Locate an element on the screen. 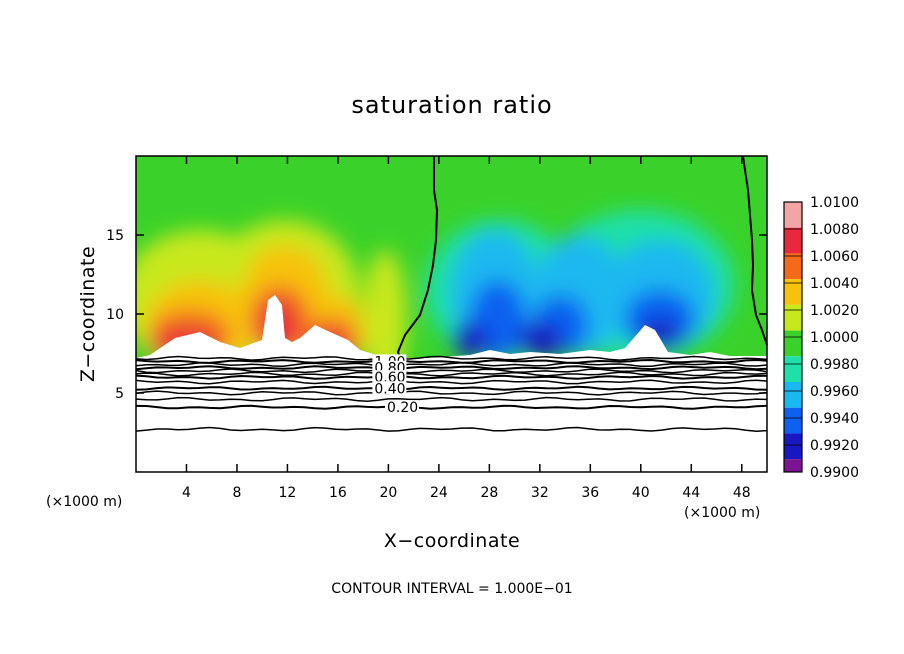 This screenshot has width=904, height=654. contour-label: 0.20 is located at coordinates (402, 408).